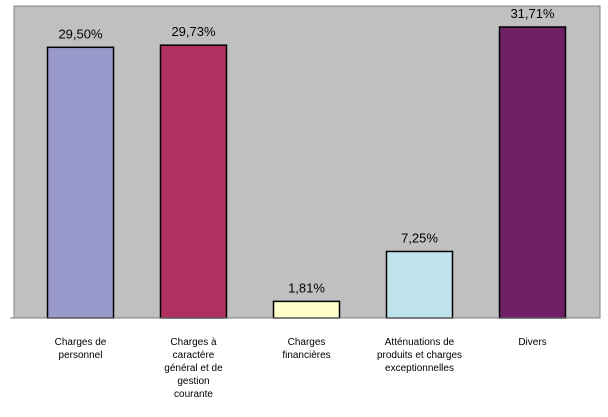 The height and width of the screenshot is (417, 608). I want to click on category-label-line: courante, so click(193, 394).